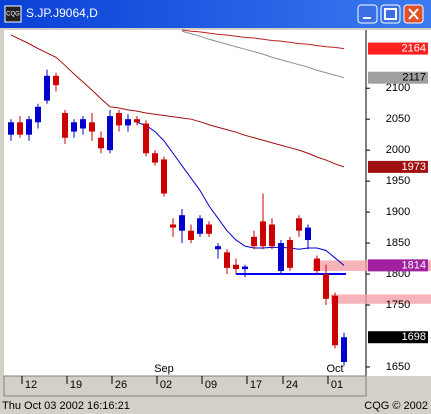 The image size is (431, 414). I want to click on last-value-label: 2164, so click(414, 48).